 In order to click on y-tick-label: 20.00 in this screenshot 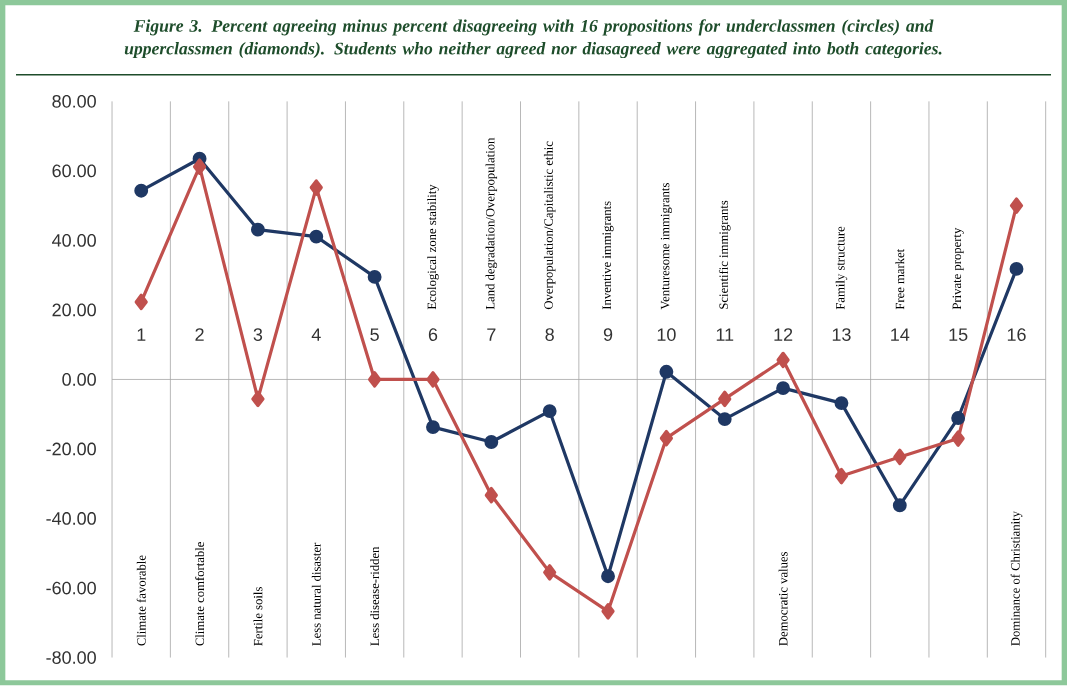, I will do `click(74, 310)`.